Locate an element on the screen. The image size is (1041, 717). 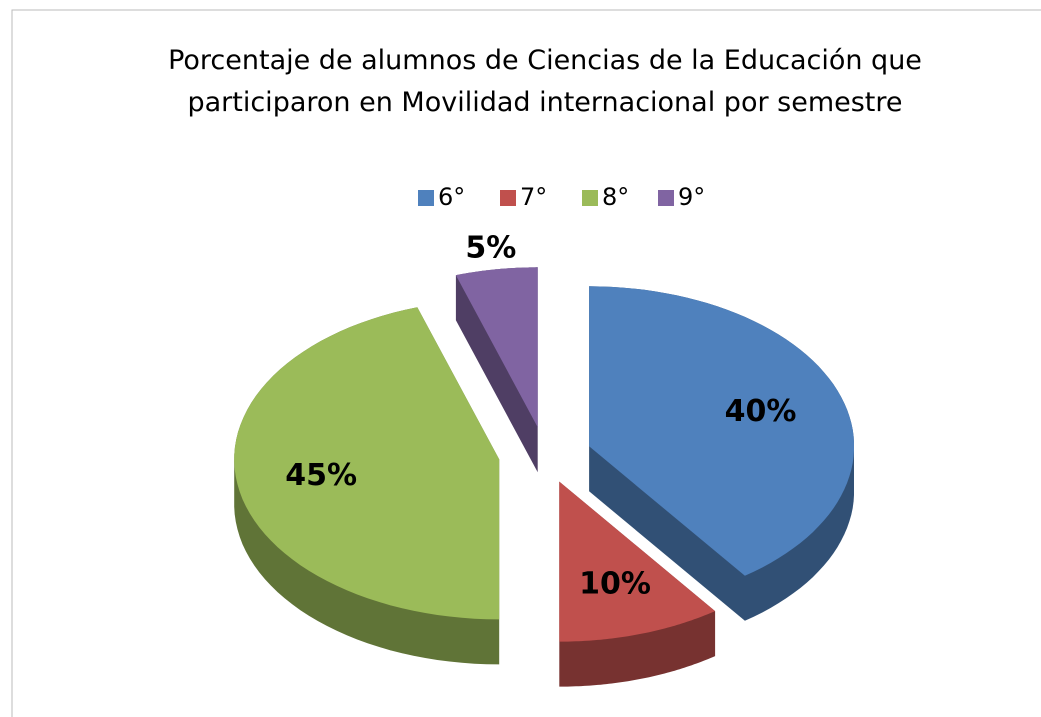
data-label: 5% is located at coordinates (490, 247).